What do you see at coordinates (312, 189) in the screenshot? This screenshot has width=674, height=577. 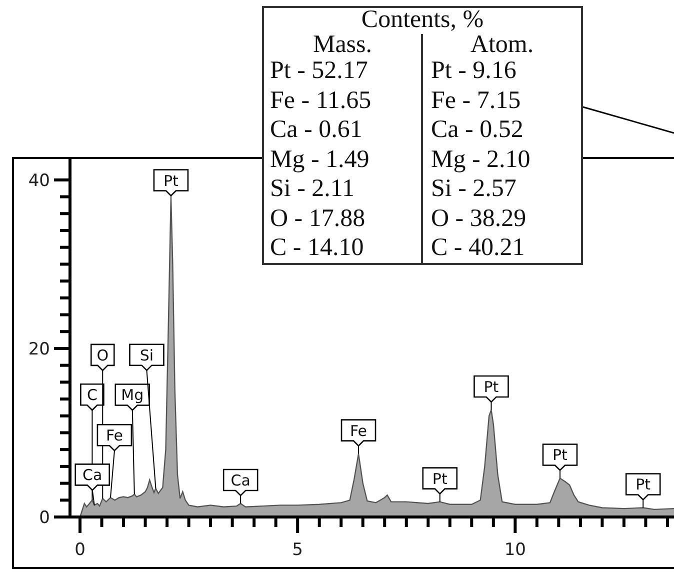 I see `annotation: Si - 2.11` at bounding box center [312, 189].